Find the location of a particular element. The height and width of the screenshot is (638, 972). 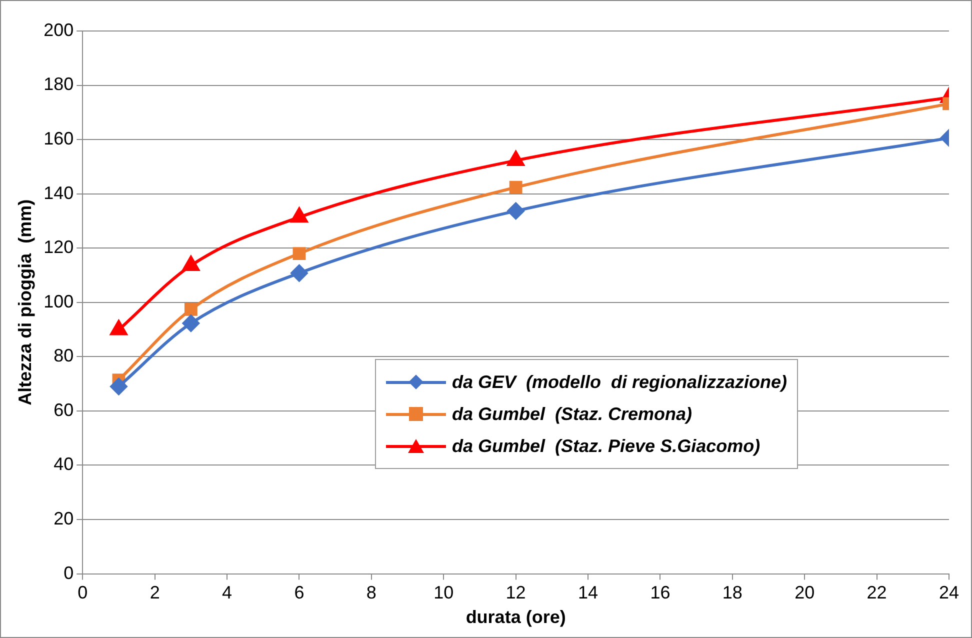

y-axis-title: Altezza di pioggia (mm) is located at coordinates (24, 302).